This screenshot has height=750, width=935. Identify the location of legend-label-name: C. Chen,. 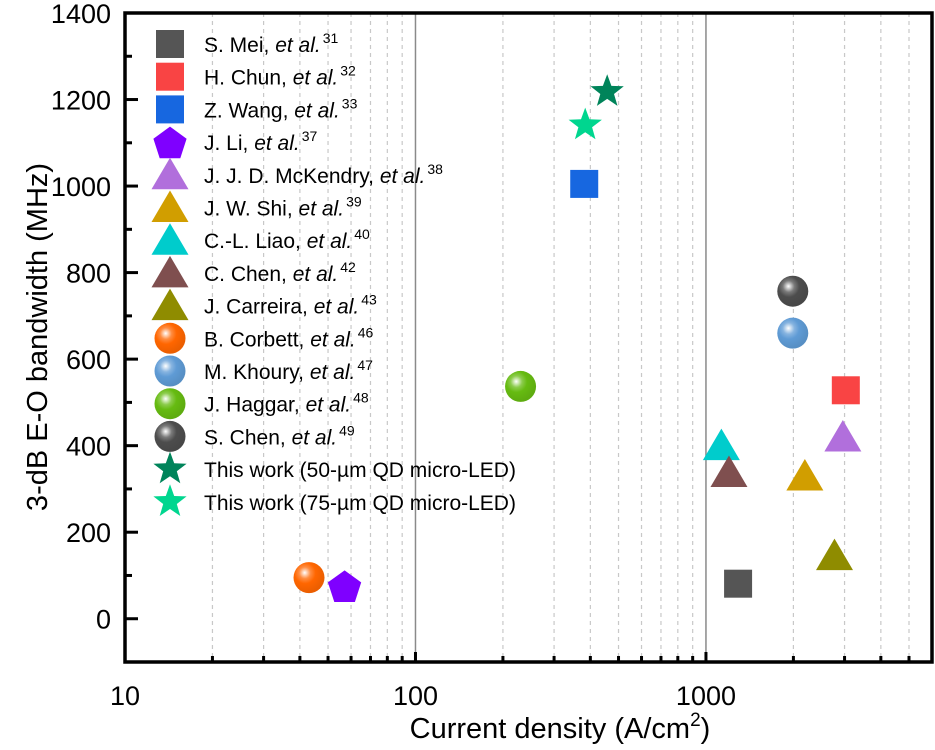
(248, 274).